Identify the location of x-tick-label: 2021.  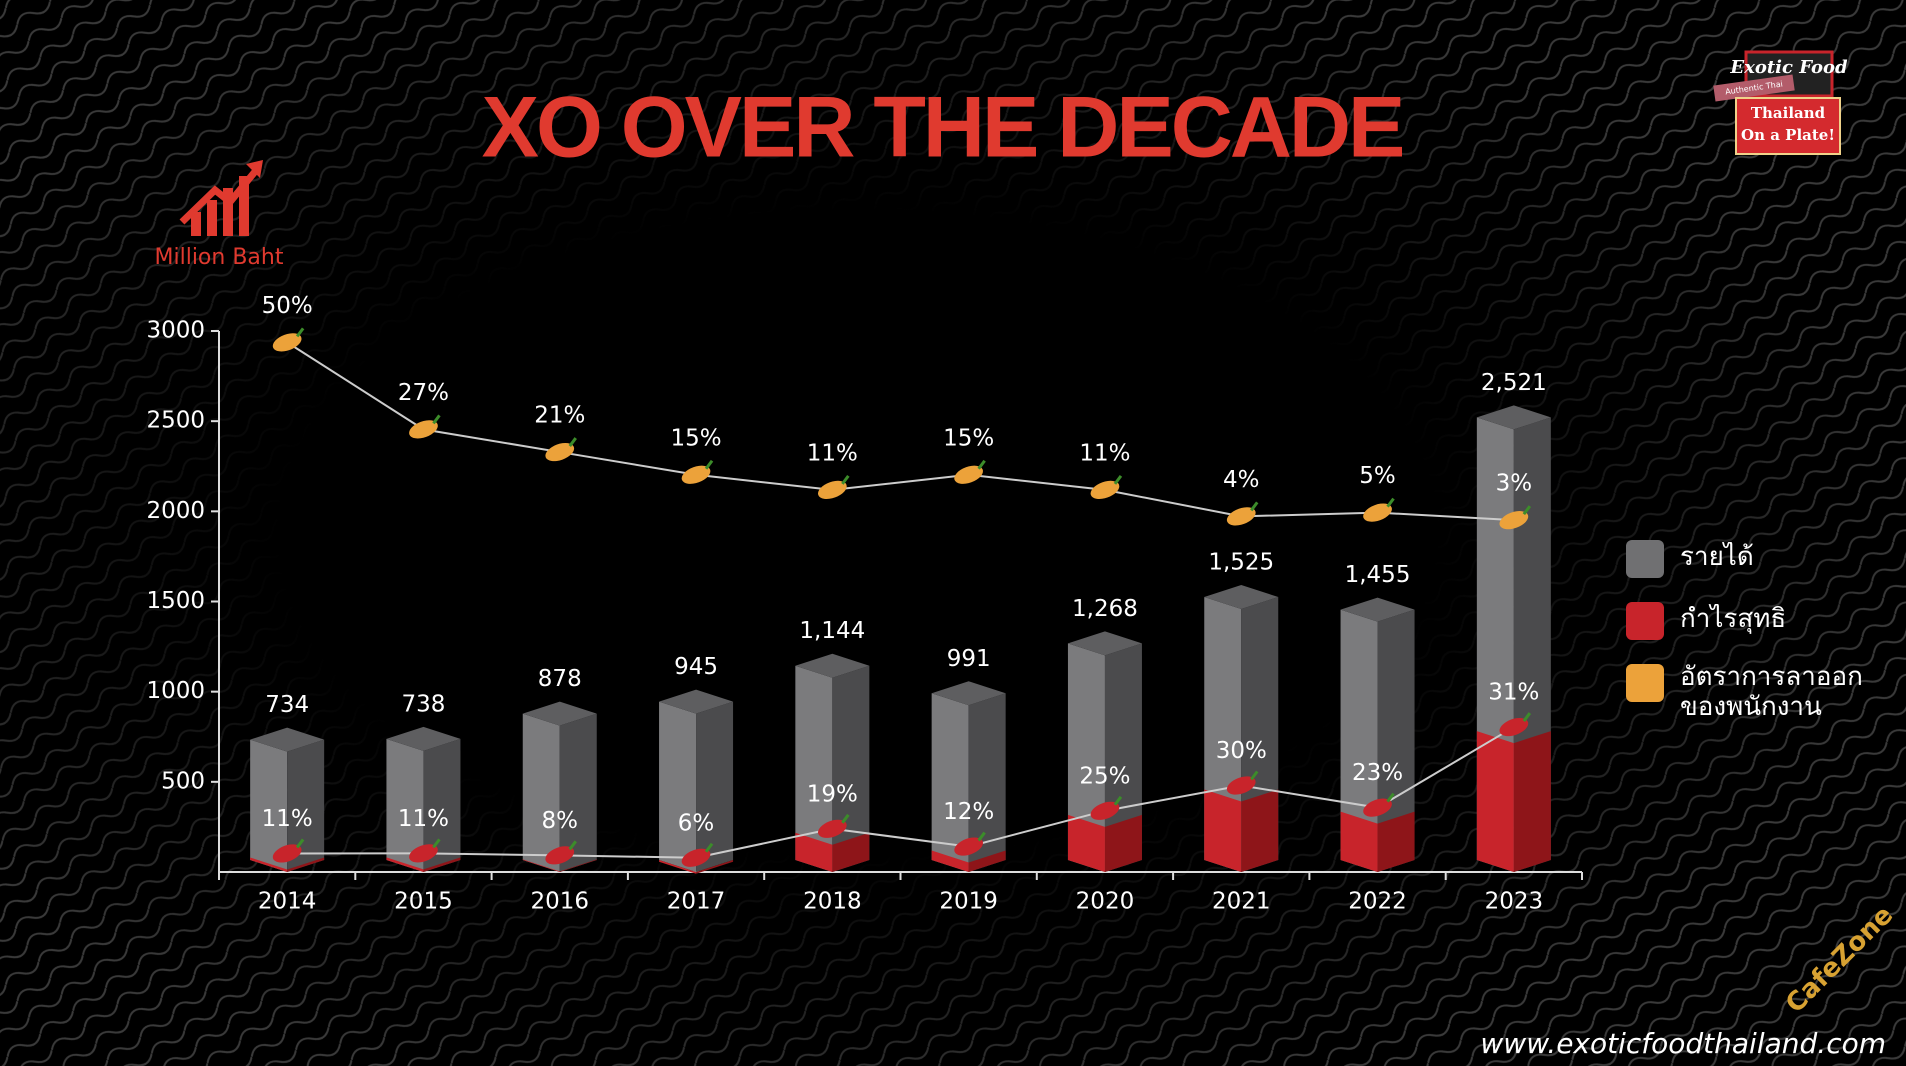
(1241, 902).